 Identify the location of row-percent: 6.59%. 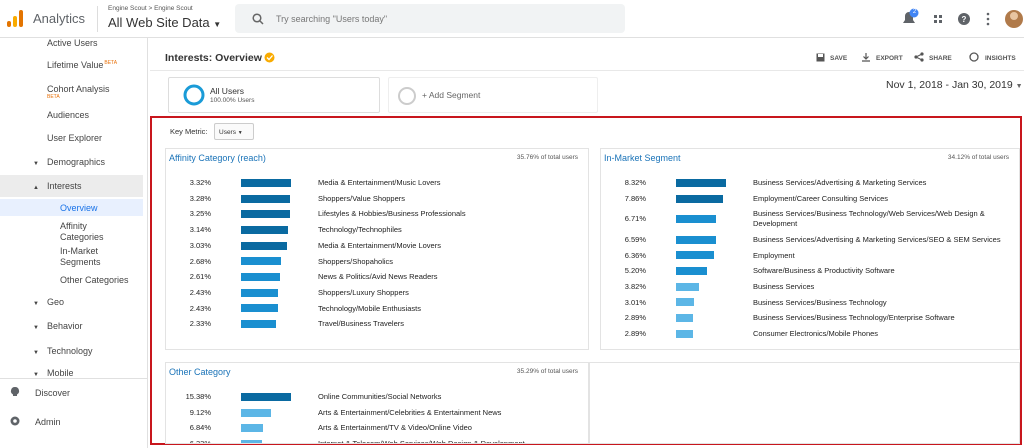
(635, 239).